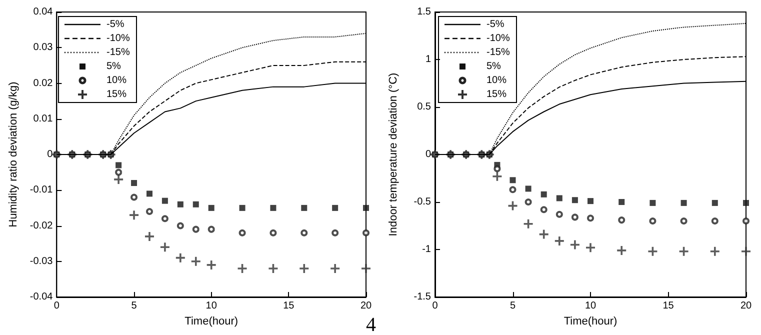  Describe the element at coordinates (43, 118) in the screenshot. I see `y-tick-label: 0.01` at that location.